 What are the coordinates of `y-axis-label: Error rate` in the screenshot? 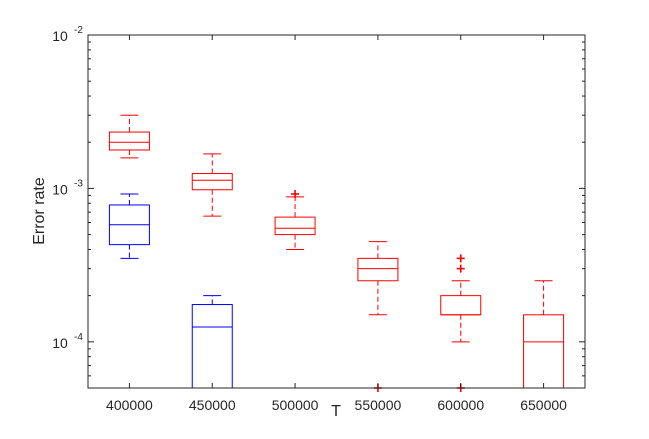 It's located at (39, 211).